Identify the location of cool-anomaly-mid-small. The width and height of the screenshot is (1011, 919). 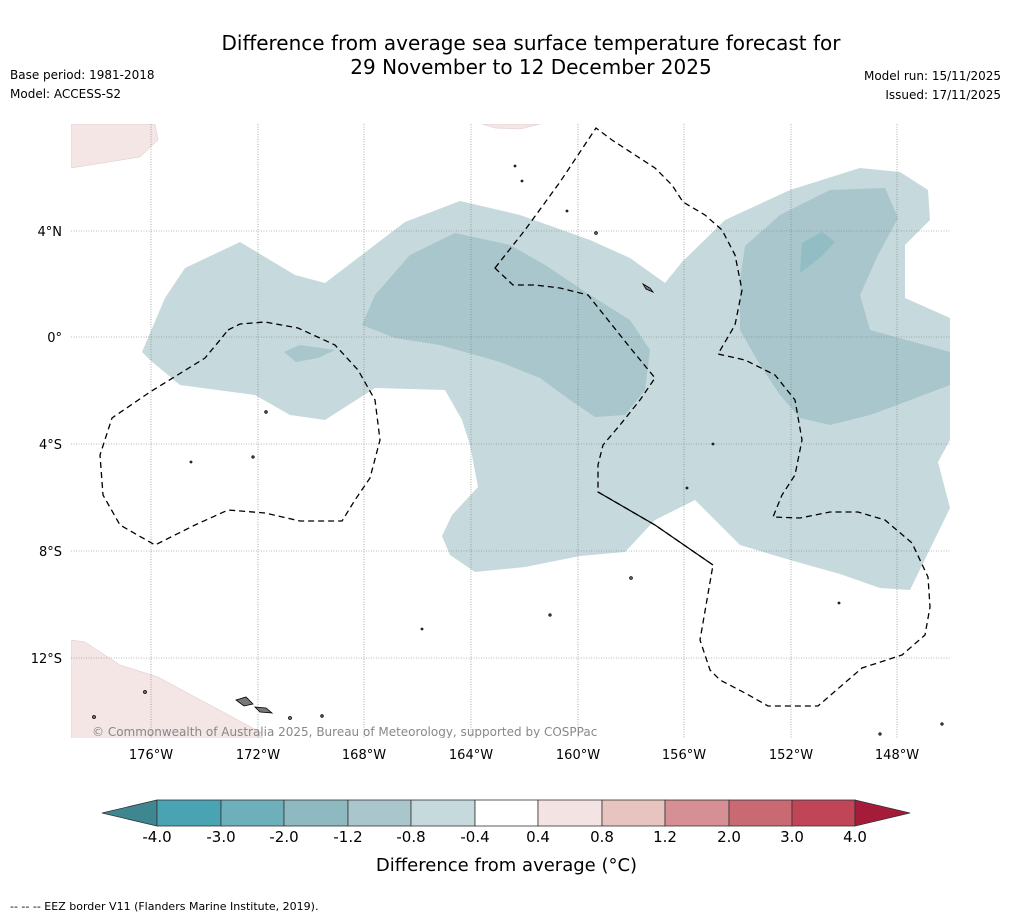
(309, 353).